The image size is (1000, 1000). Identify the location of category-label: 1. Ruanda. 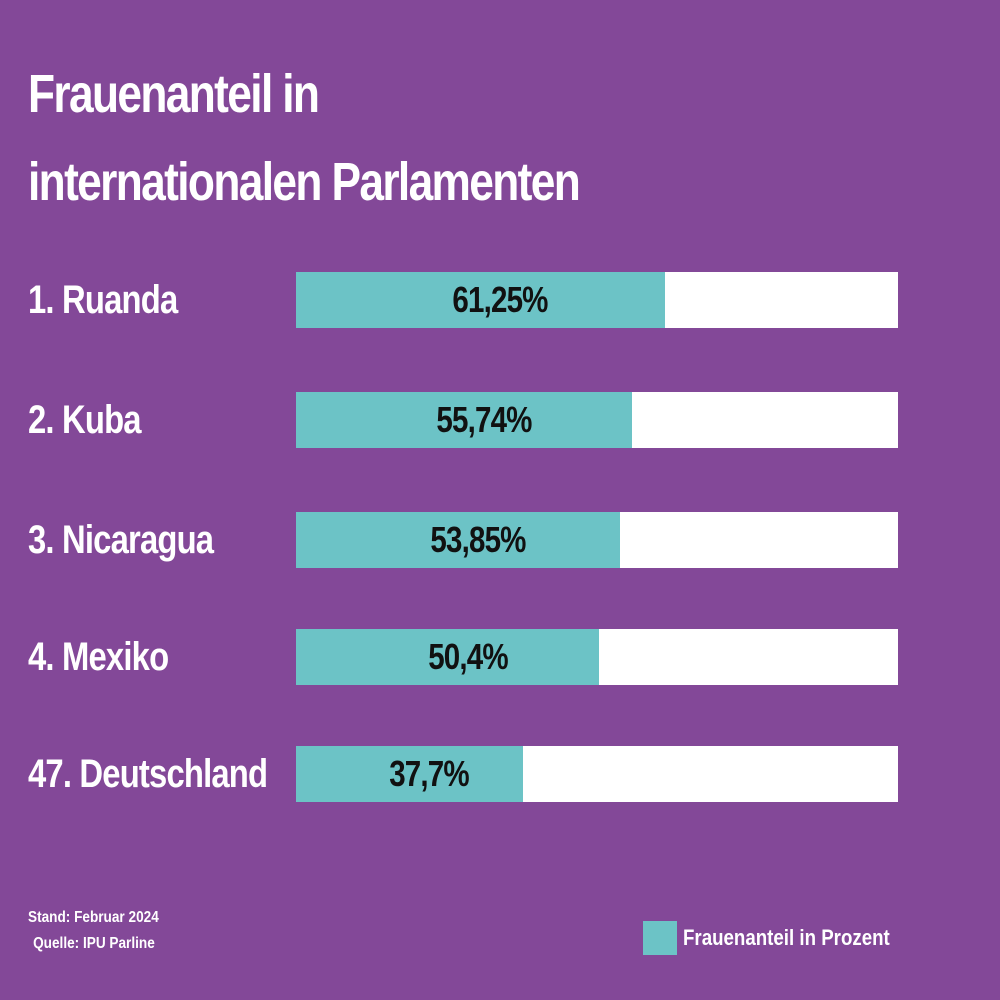
(103, 300).